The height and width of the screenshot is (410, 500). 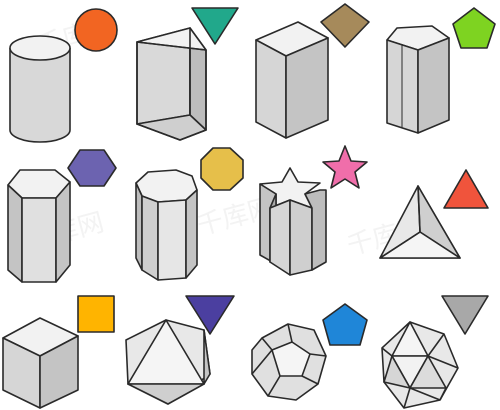 What do you see at coordinates (171, 84) in the screenshot?
I see `triangular-prism-solid` at bounding box center [171, 84].